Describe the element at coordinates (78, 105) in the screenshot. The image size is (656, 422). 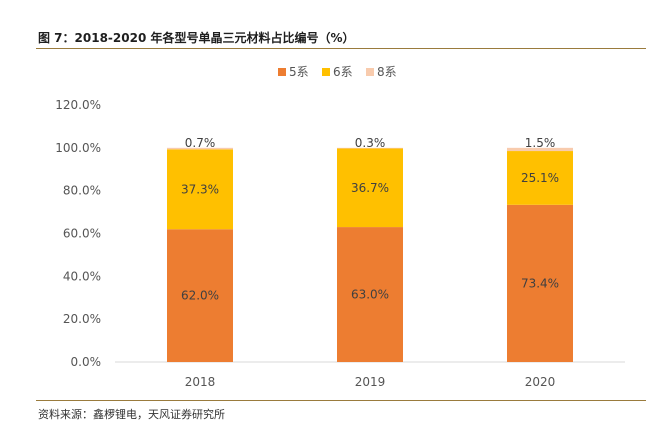
I see `y-tick-label: 120.0%` at that location.